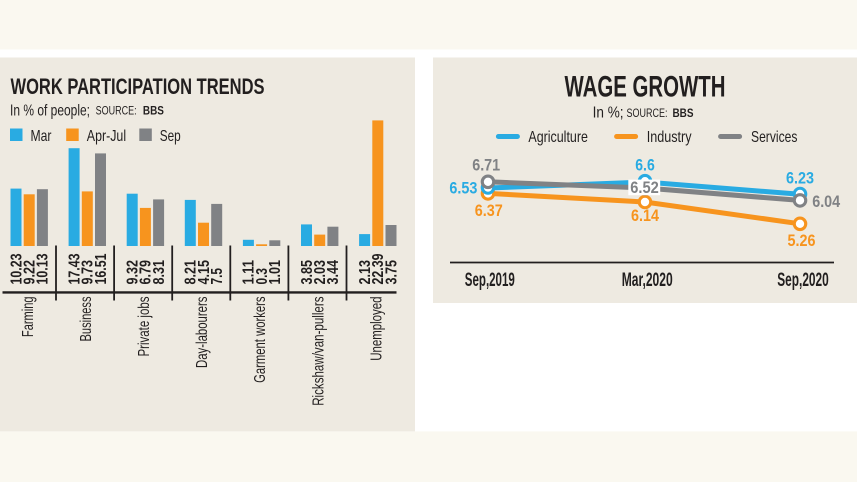 The image size is (857, 482). Describe the element at coordinates (74, 268) in the screenshot. I see `svg-text: 17.43` at that location.